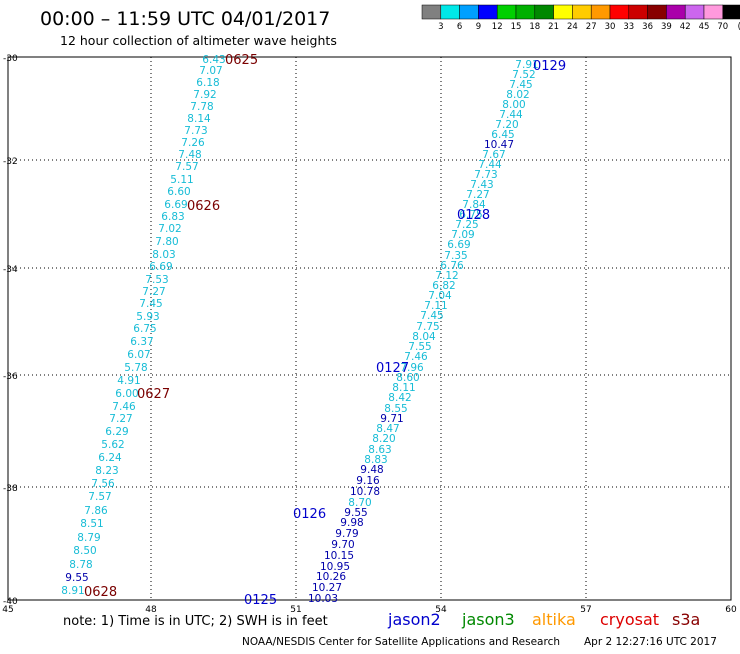 Image resolution: width=740 pixels, height=654 pixels. Describe the element at coordinates (440, 27) in the screenshot. I see `color-scale-label: 3` at that location.